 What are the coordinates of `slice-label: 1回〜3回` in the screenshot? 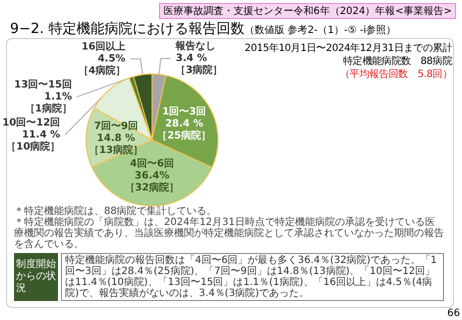 It's located at (184, 112).